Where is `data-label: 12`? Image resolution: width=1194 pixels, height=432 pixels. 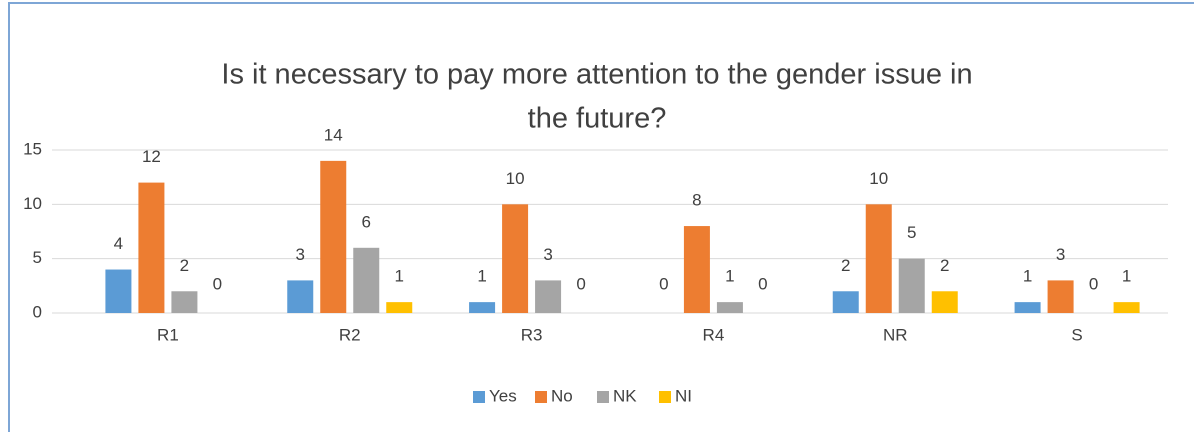
data-label: 12 is located at coordinates (151, 156).